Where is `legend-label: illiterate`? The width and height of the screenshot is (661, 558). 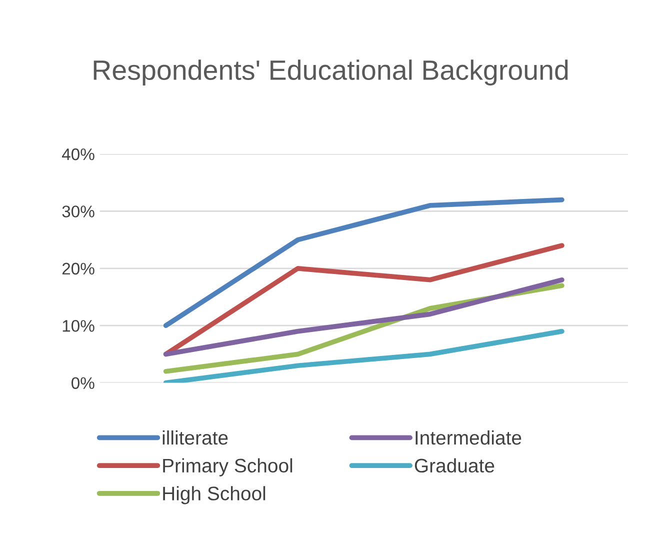 legend-label: illiterate is located at coordinates (195, 437).